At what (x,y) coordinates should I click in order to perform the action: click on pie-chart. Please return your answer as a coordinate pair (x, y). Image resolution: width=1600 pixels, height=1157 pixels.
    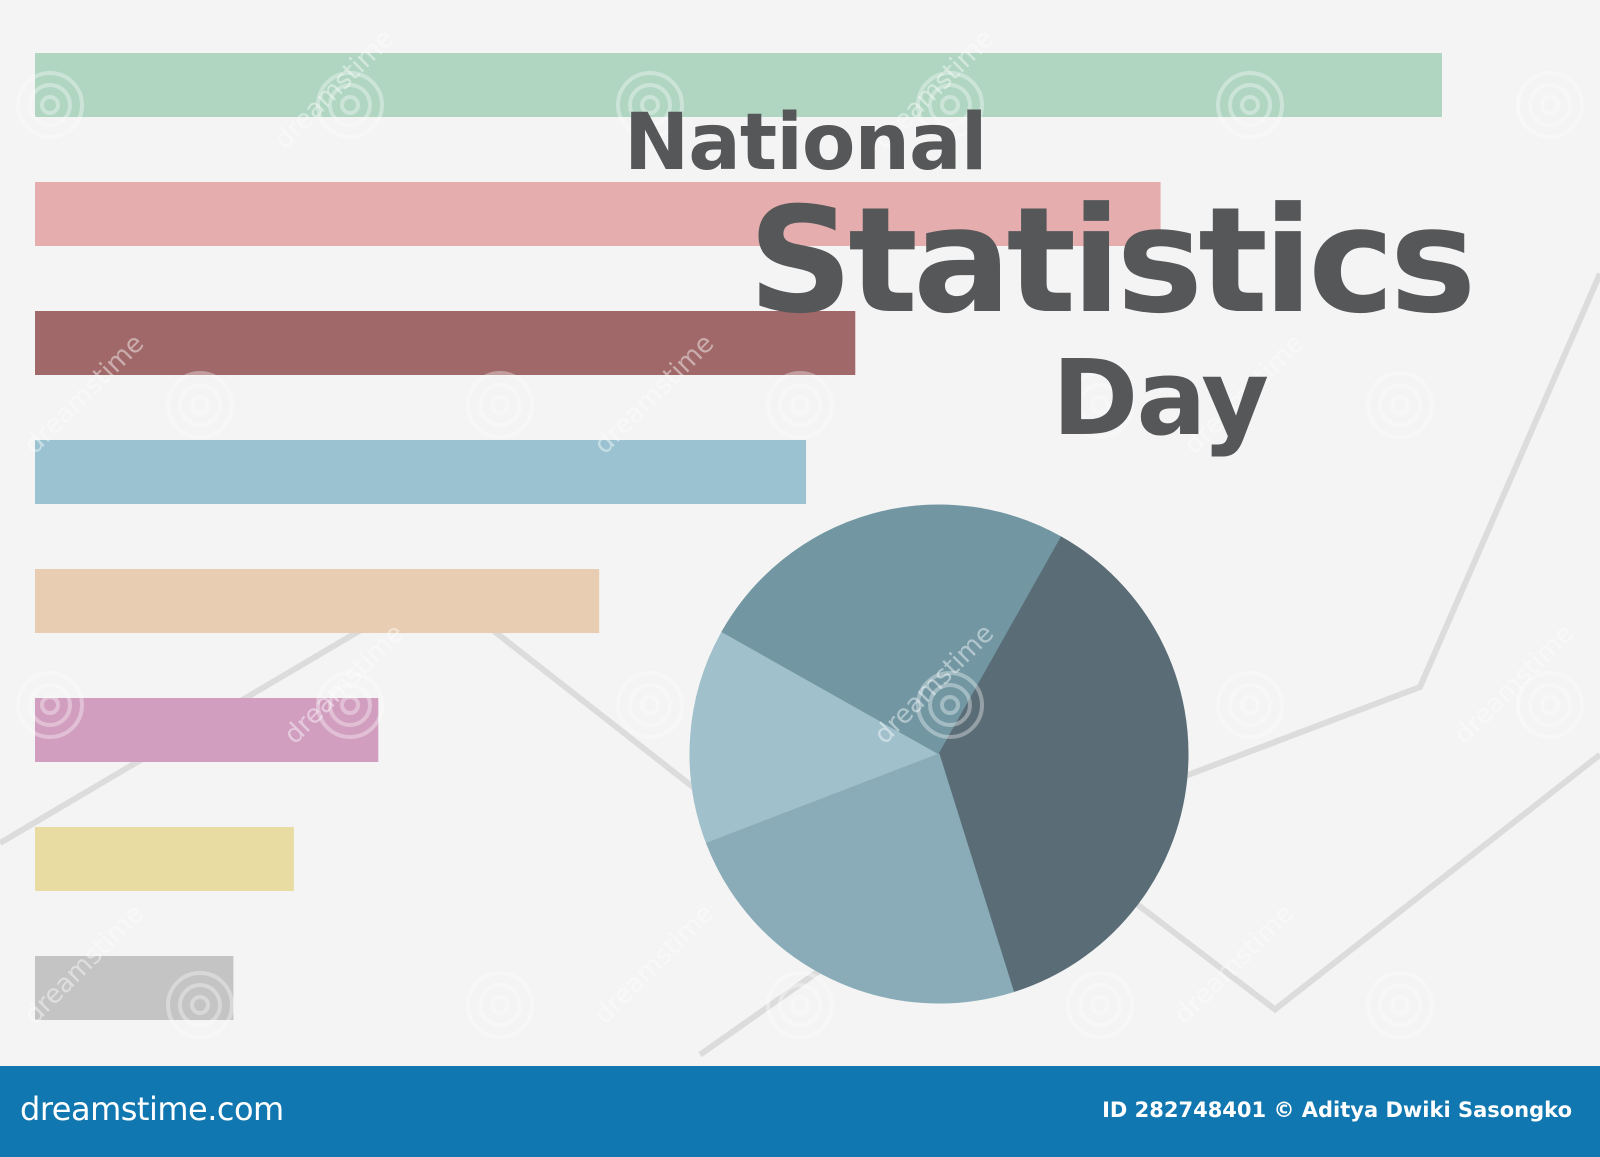
    Looking at the image, I should click on (939, 754).